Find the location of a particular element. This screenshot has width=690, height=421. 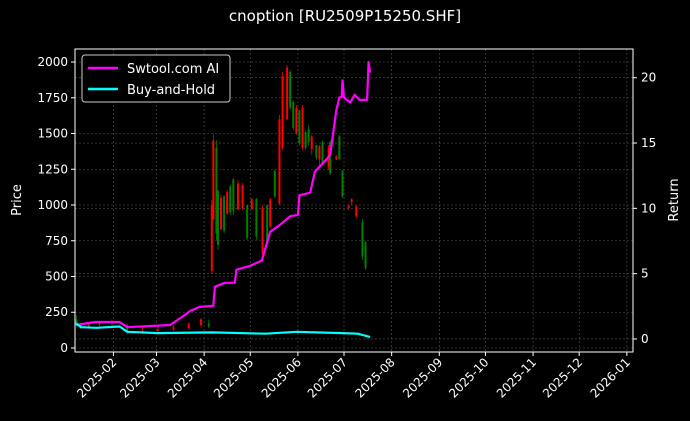

x-tick-label: 2025-07 is located at coordinates (327, 377).